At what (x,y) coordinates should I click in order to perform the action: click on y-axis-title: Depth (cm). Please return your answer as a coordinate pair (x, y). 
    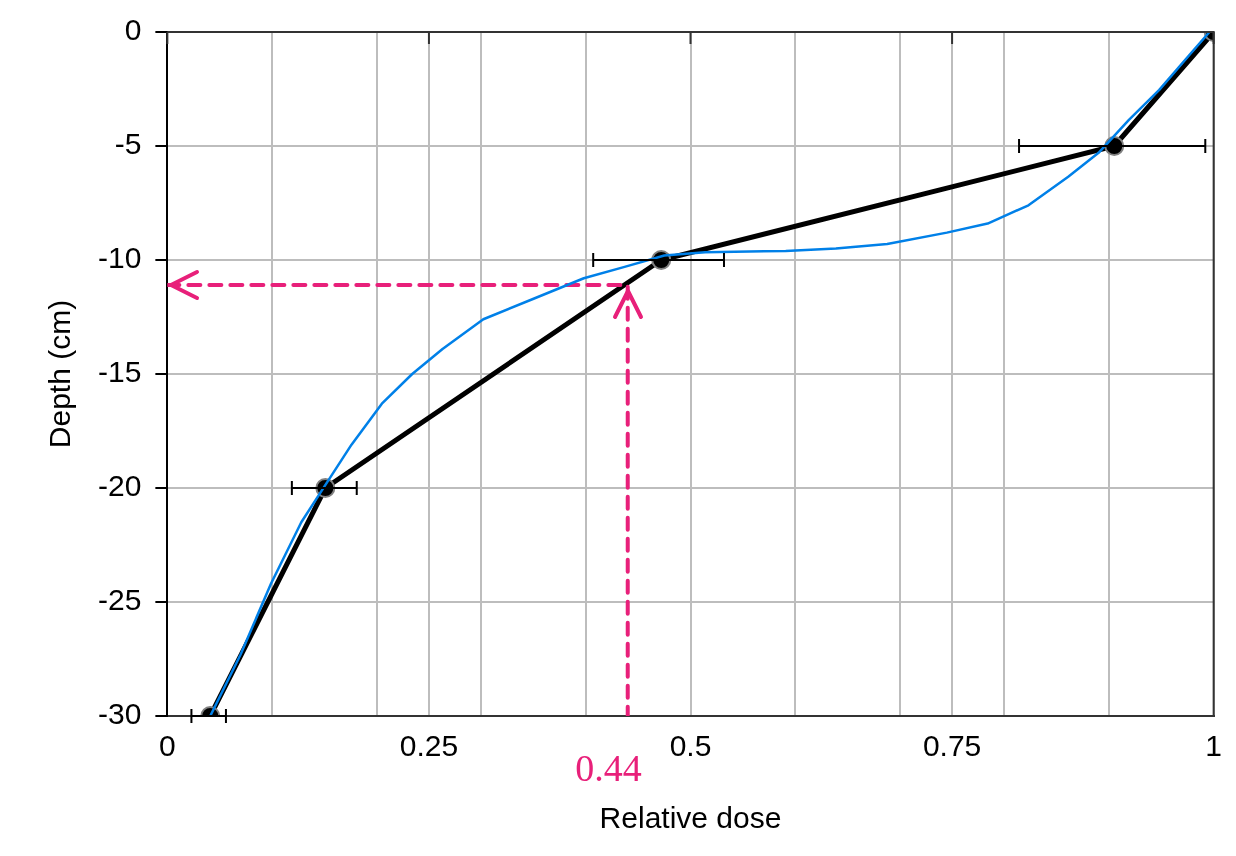
    Looking at the image, I should click on (60, 374).